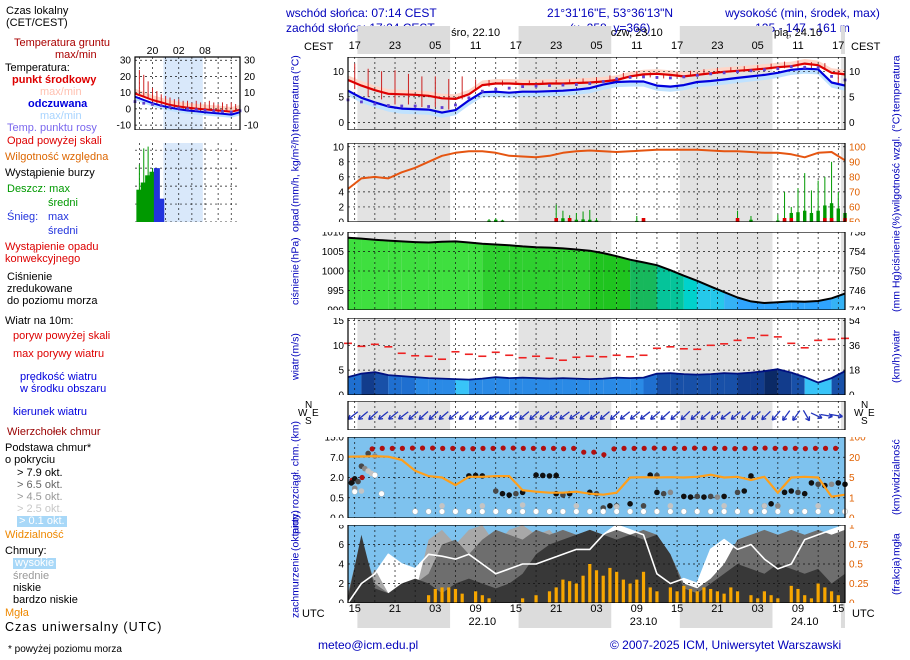 This screenshot has width=910, height=660. What do you see at coordinates (187, 185) in the screenshot?
I see `legend-mini-precipitation` at bounding box center [187, 185].